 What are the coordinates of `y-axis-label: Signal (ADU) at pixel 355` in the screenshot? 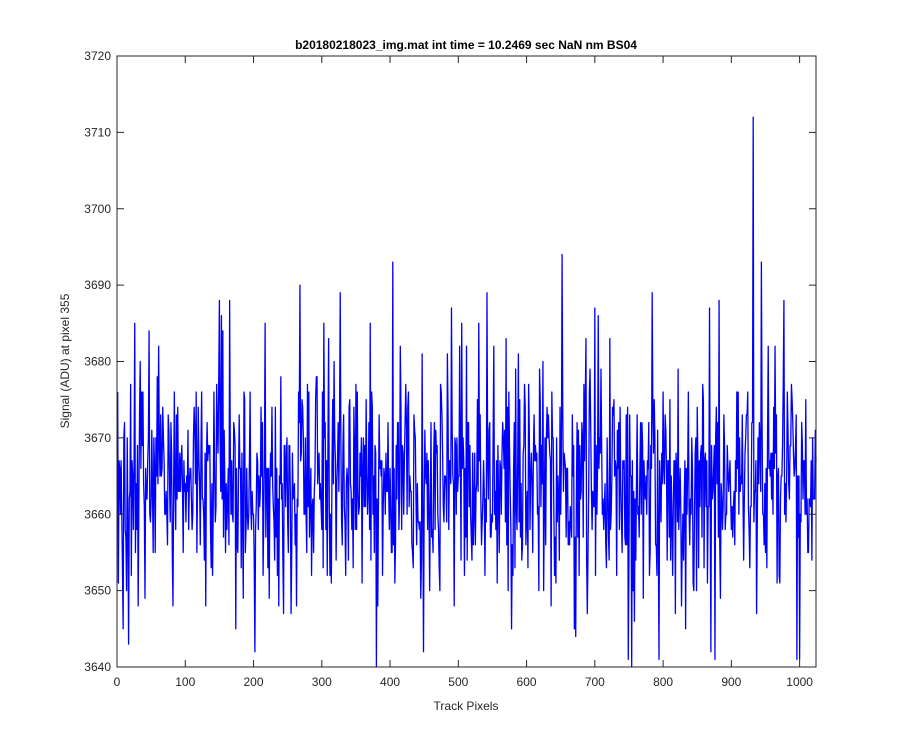 It's located at (65, 360).